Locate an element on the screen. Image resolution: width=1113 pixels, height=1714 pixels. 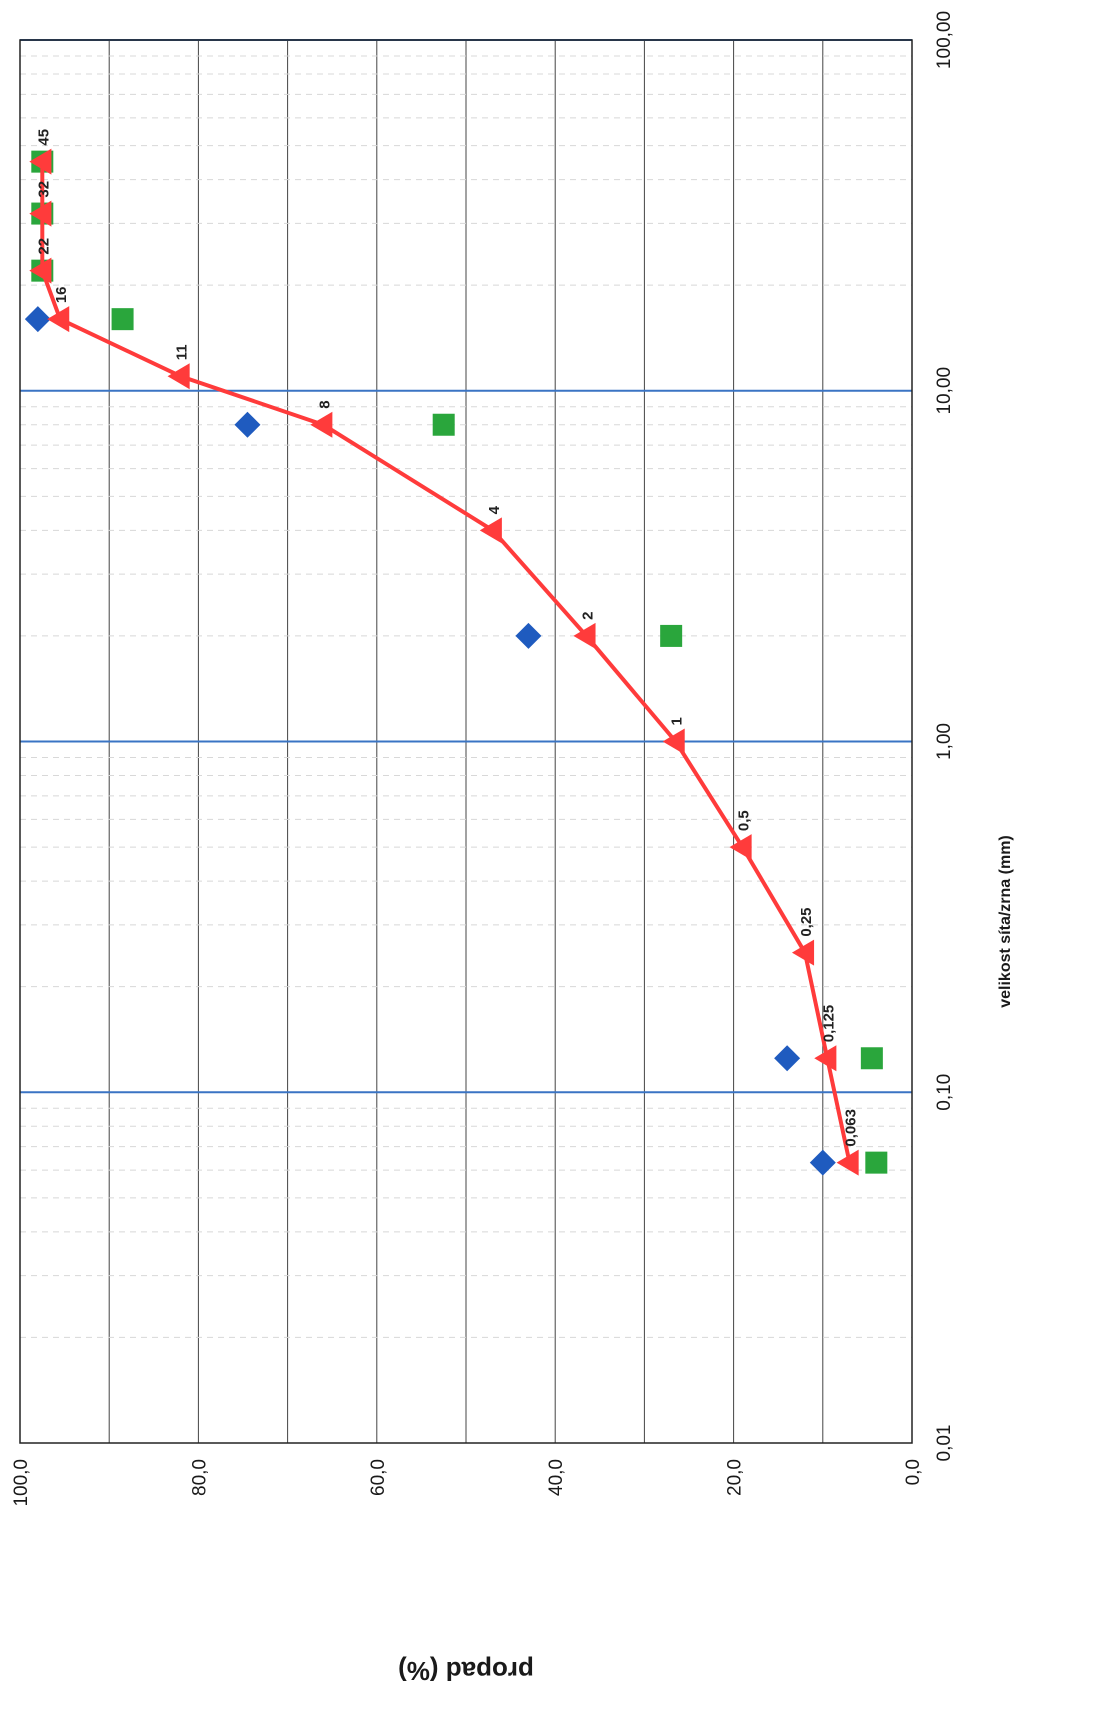
data-label: 4 is located at coordinates (494, 509).